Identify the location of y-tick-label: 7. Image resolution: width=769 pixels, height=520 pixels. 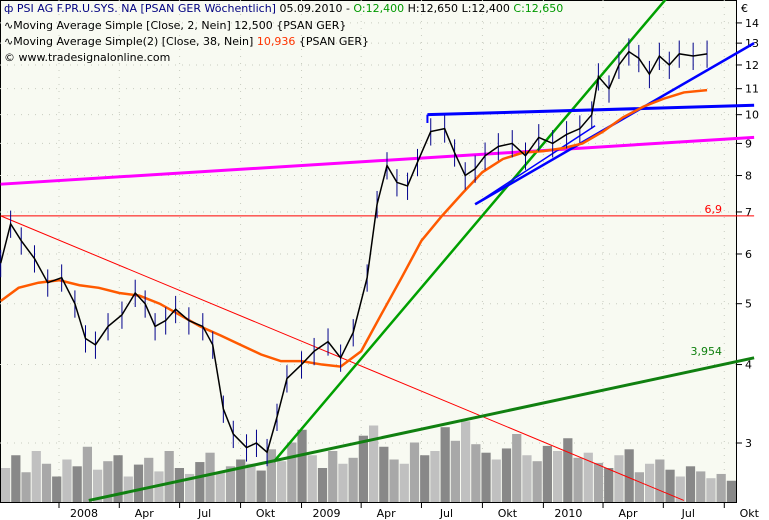
(748, 212).